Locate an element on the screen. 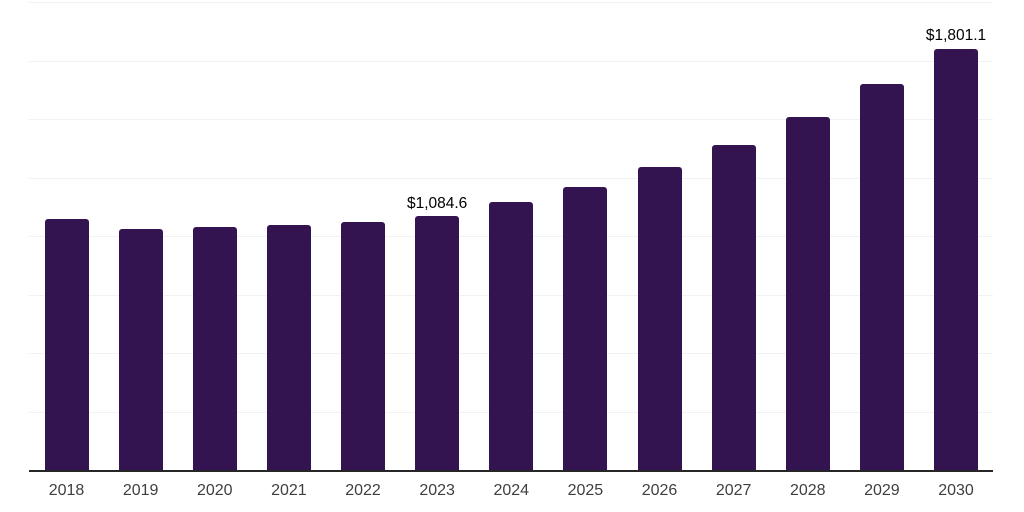 The width and height of the screenshot is (1024, 512). bar-2030 is located at coordinates (956, 259).